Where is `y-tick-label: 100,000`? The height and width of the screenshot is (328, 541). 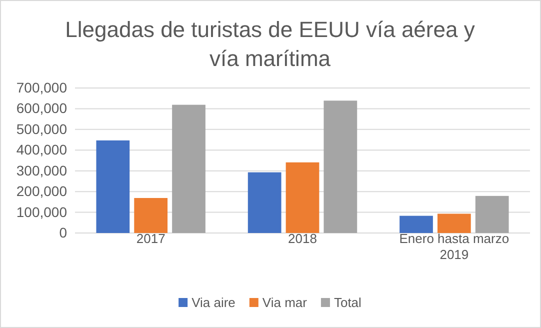 y-tick-label: 100,000 is located at coordinates (42, 212).